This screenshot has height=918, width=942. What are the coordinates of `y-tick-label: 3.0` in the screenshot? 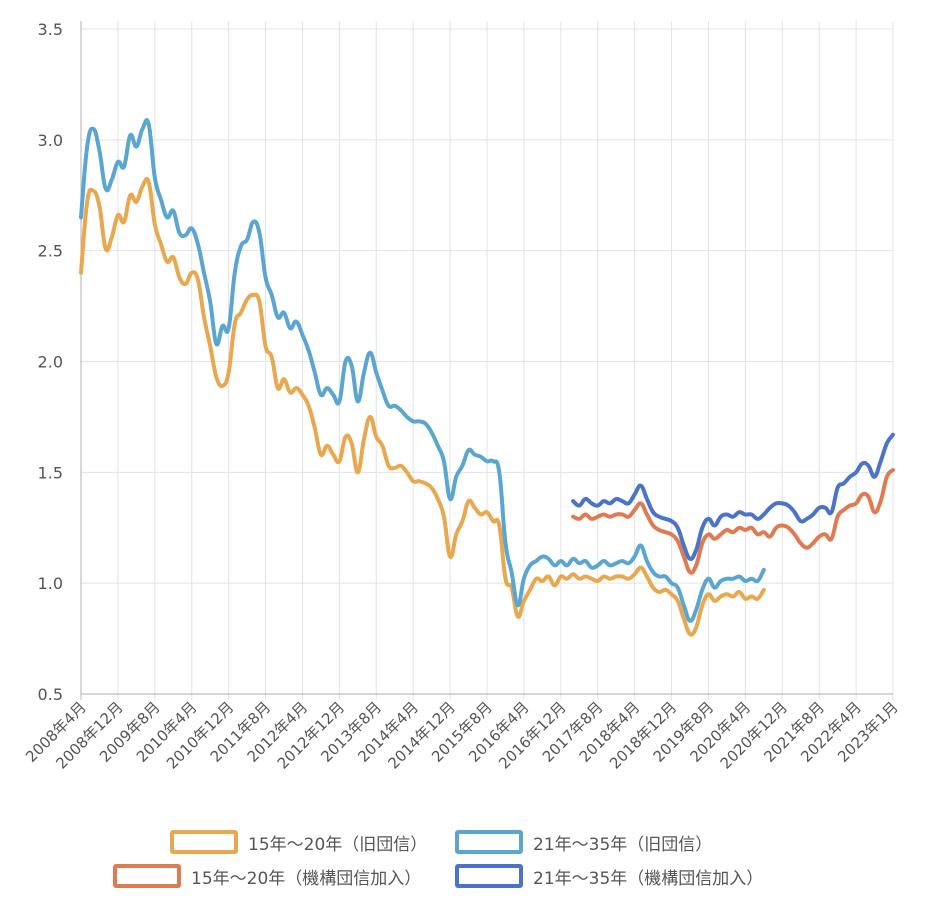 It's located at (50, 140).